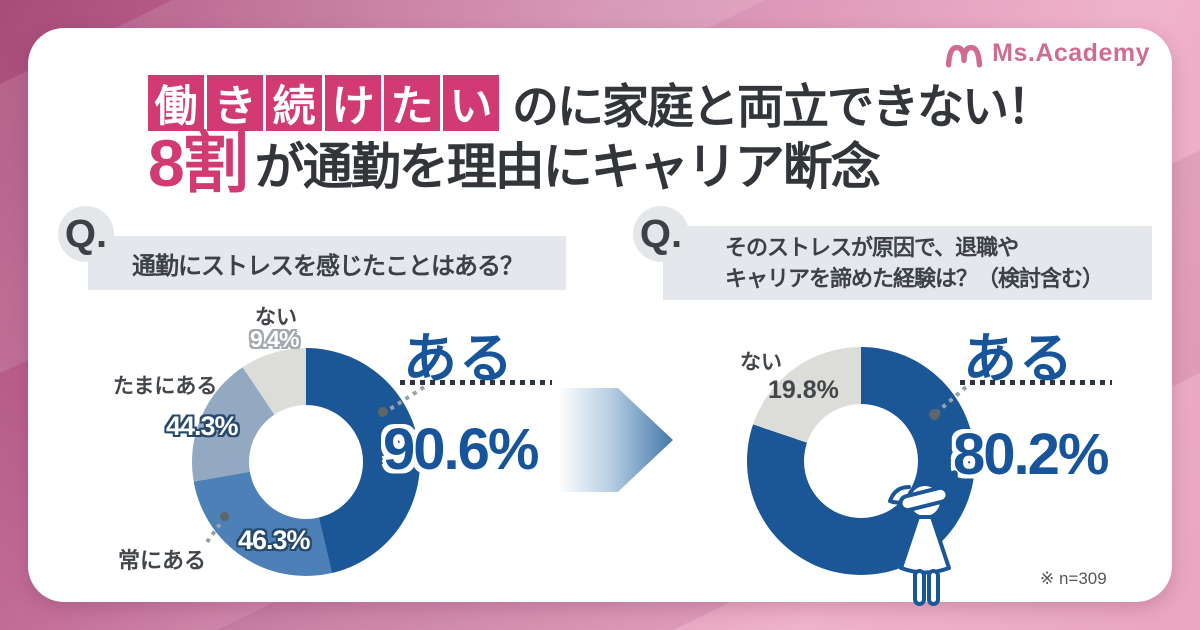 This screenshot has height=630, width=1200. Describe the element at coordinates (224, 516) in the screenshot. I see `callout-dot-always` at that location.